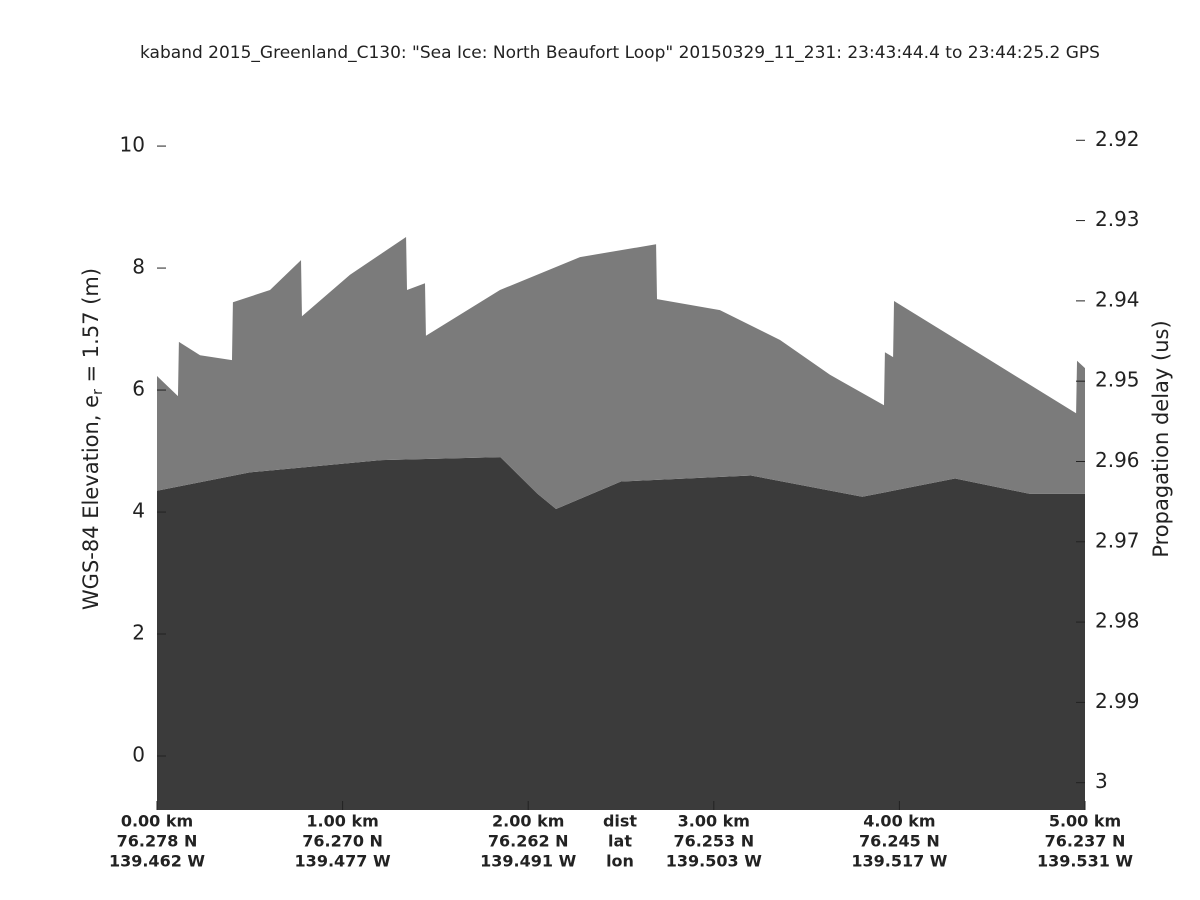 The image size is (1200, 900). I want to click on y-label-text: WGS-84 Elevation, e, so click(91, 502).